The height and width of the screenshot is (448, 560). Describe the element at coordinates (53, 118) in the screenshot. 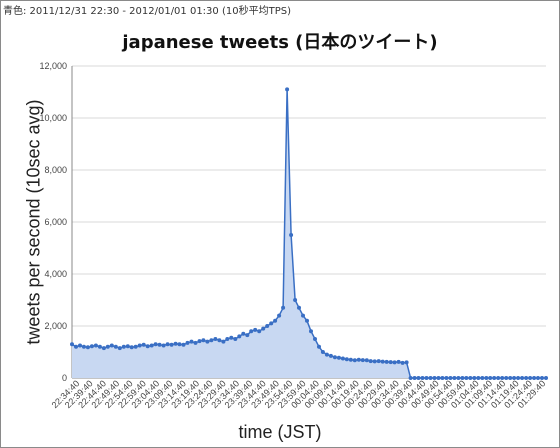

I see `y-tick-label: 10,000` at that location.